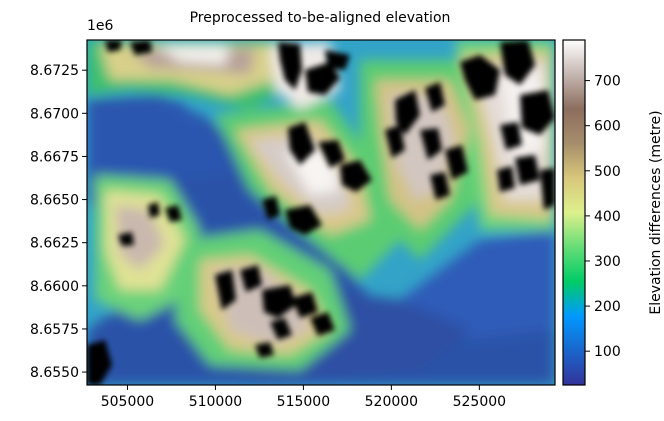  Describe the element at coordinates (391, 402) in the screenshot. I see `x-tick-label: 520000` at that location.